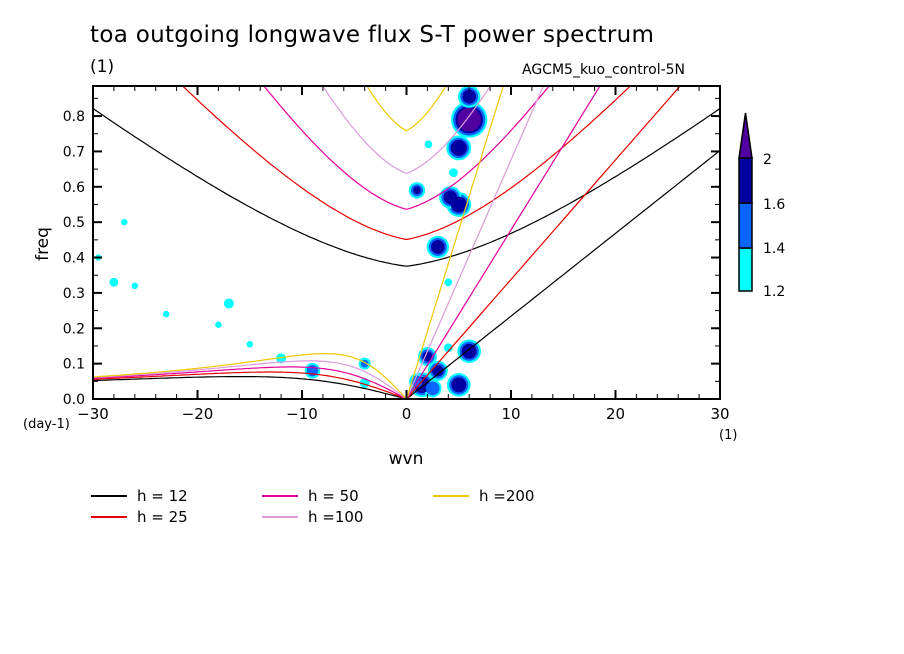 The width and height of the screenshot is (904, 654). I want to click on x-tick-label: 0, so click(407, 414).